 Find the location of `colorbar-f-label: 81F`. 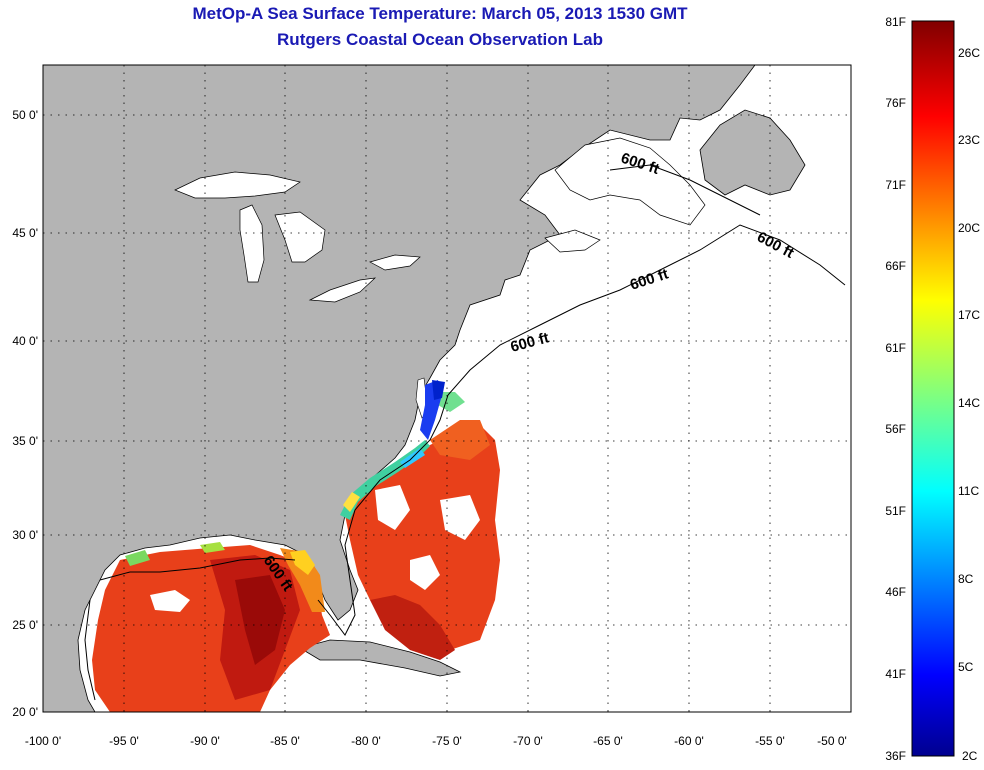

colorbar-f-label: 81F is located at coordinates (895, 22).